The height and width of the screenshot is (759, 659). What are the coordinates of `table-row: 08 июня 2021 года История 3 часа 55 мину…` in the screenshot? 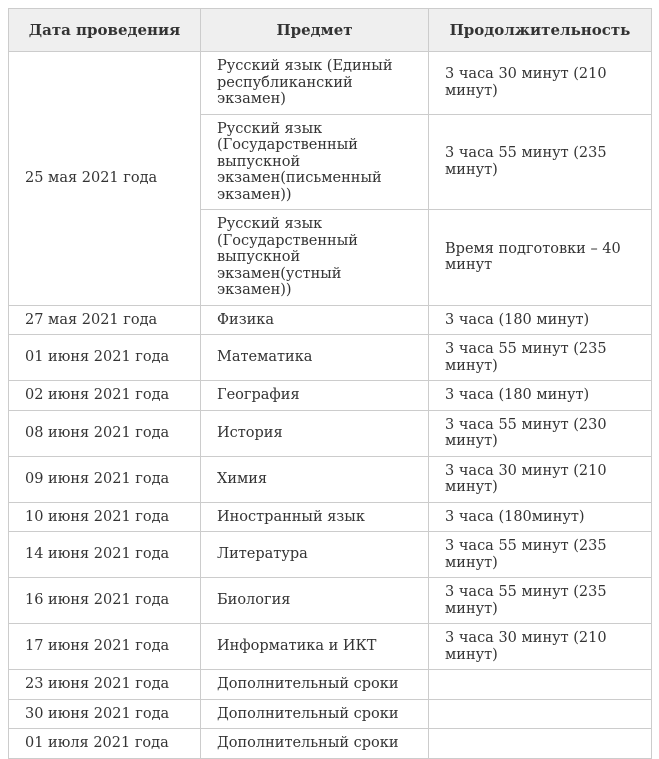 It's located at (330, 433).